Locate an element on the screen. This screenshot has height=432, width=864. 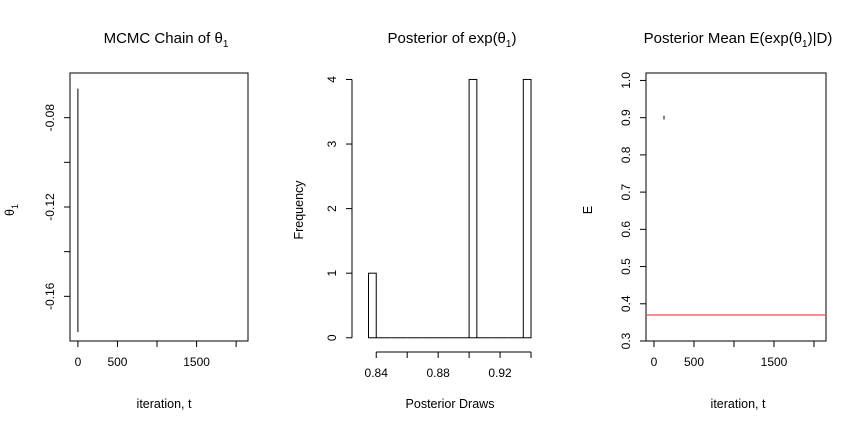
y-tick-label: 0.8 is located at coordinates (626, 154).